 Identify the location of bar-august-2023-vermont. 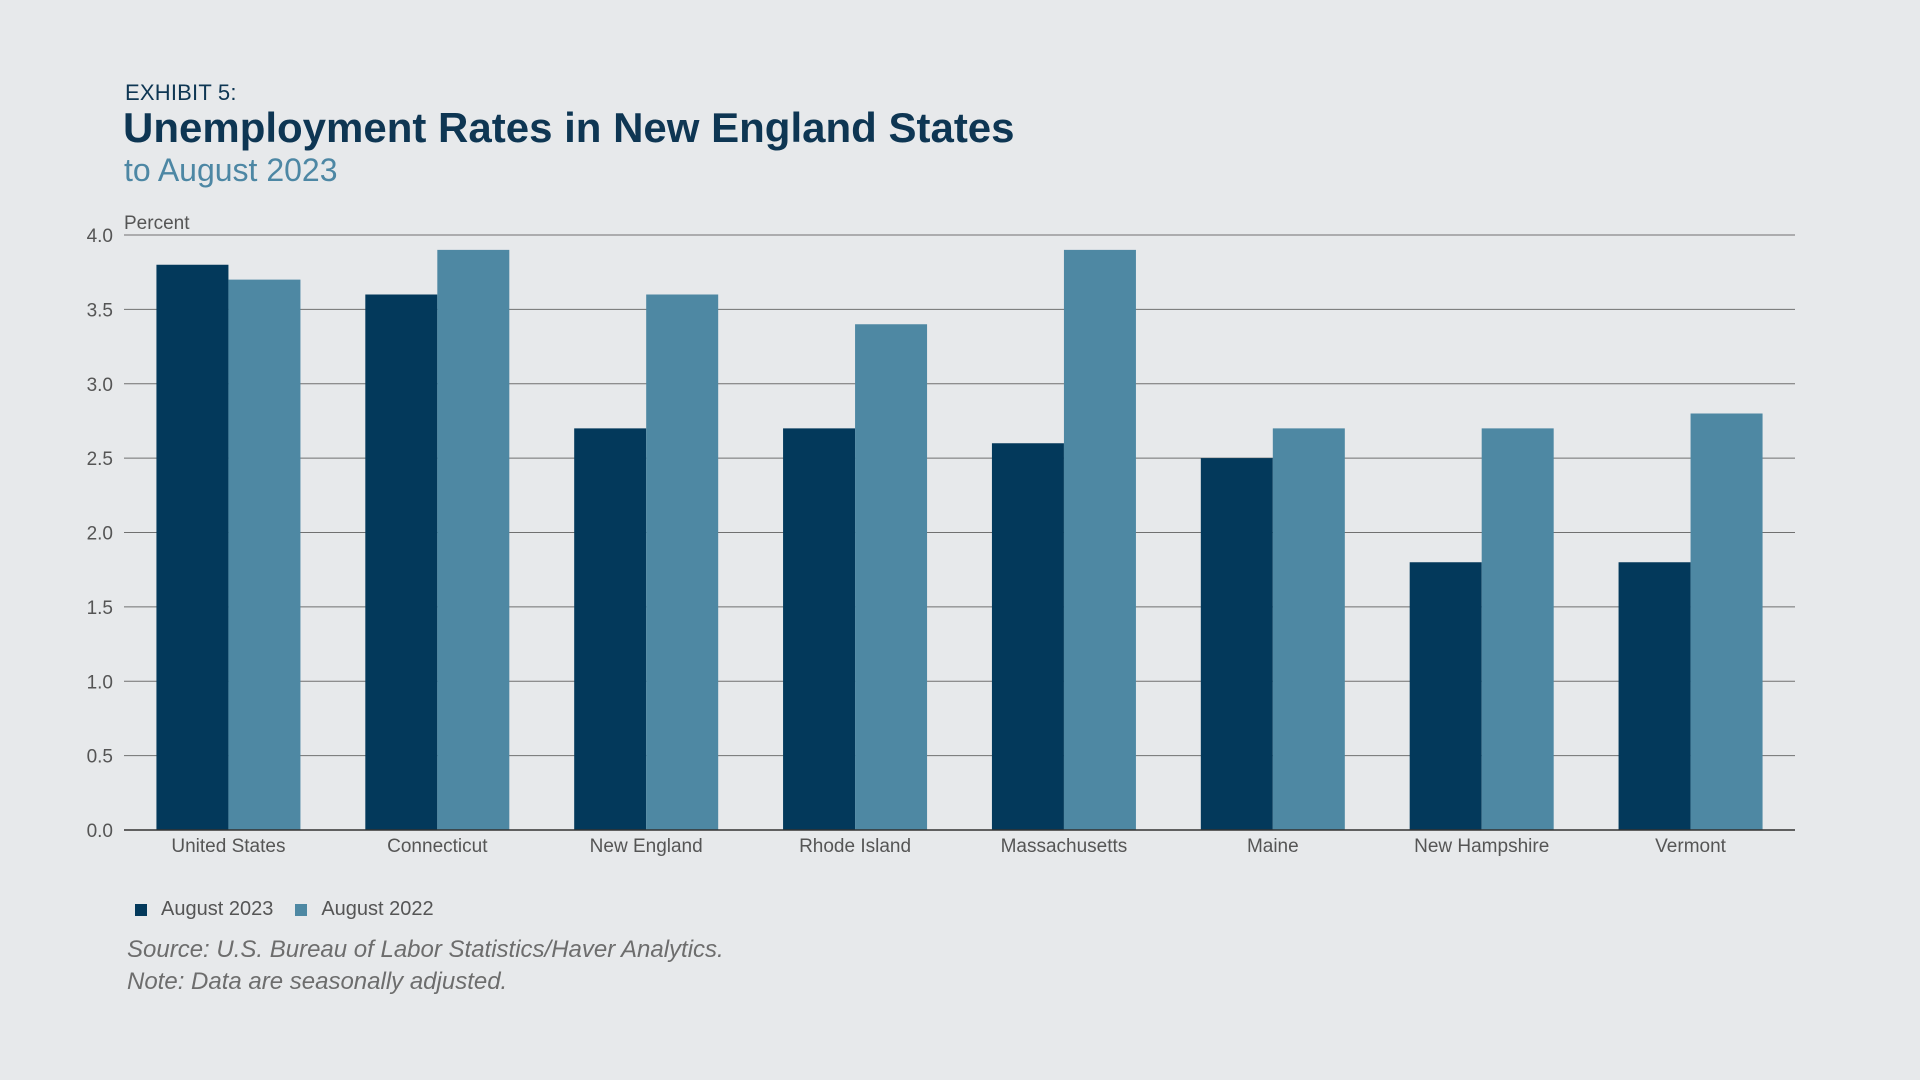
(1654, 696).